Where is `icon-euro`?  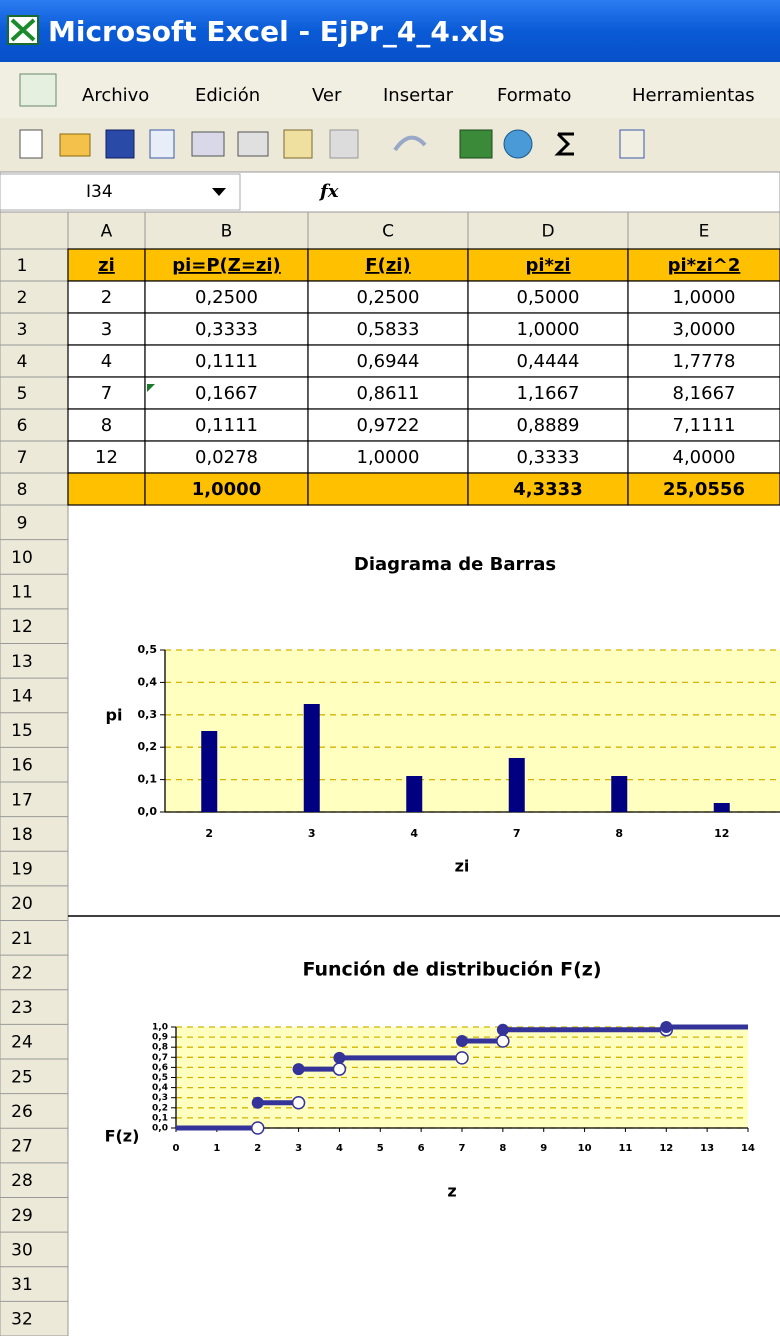
icon-euro is located at coordinates (476, 144).